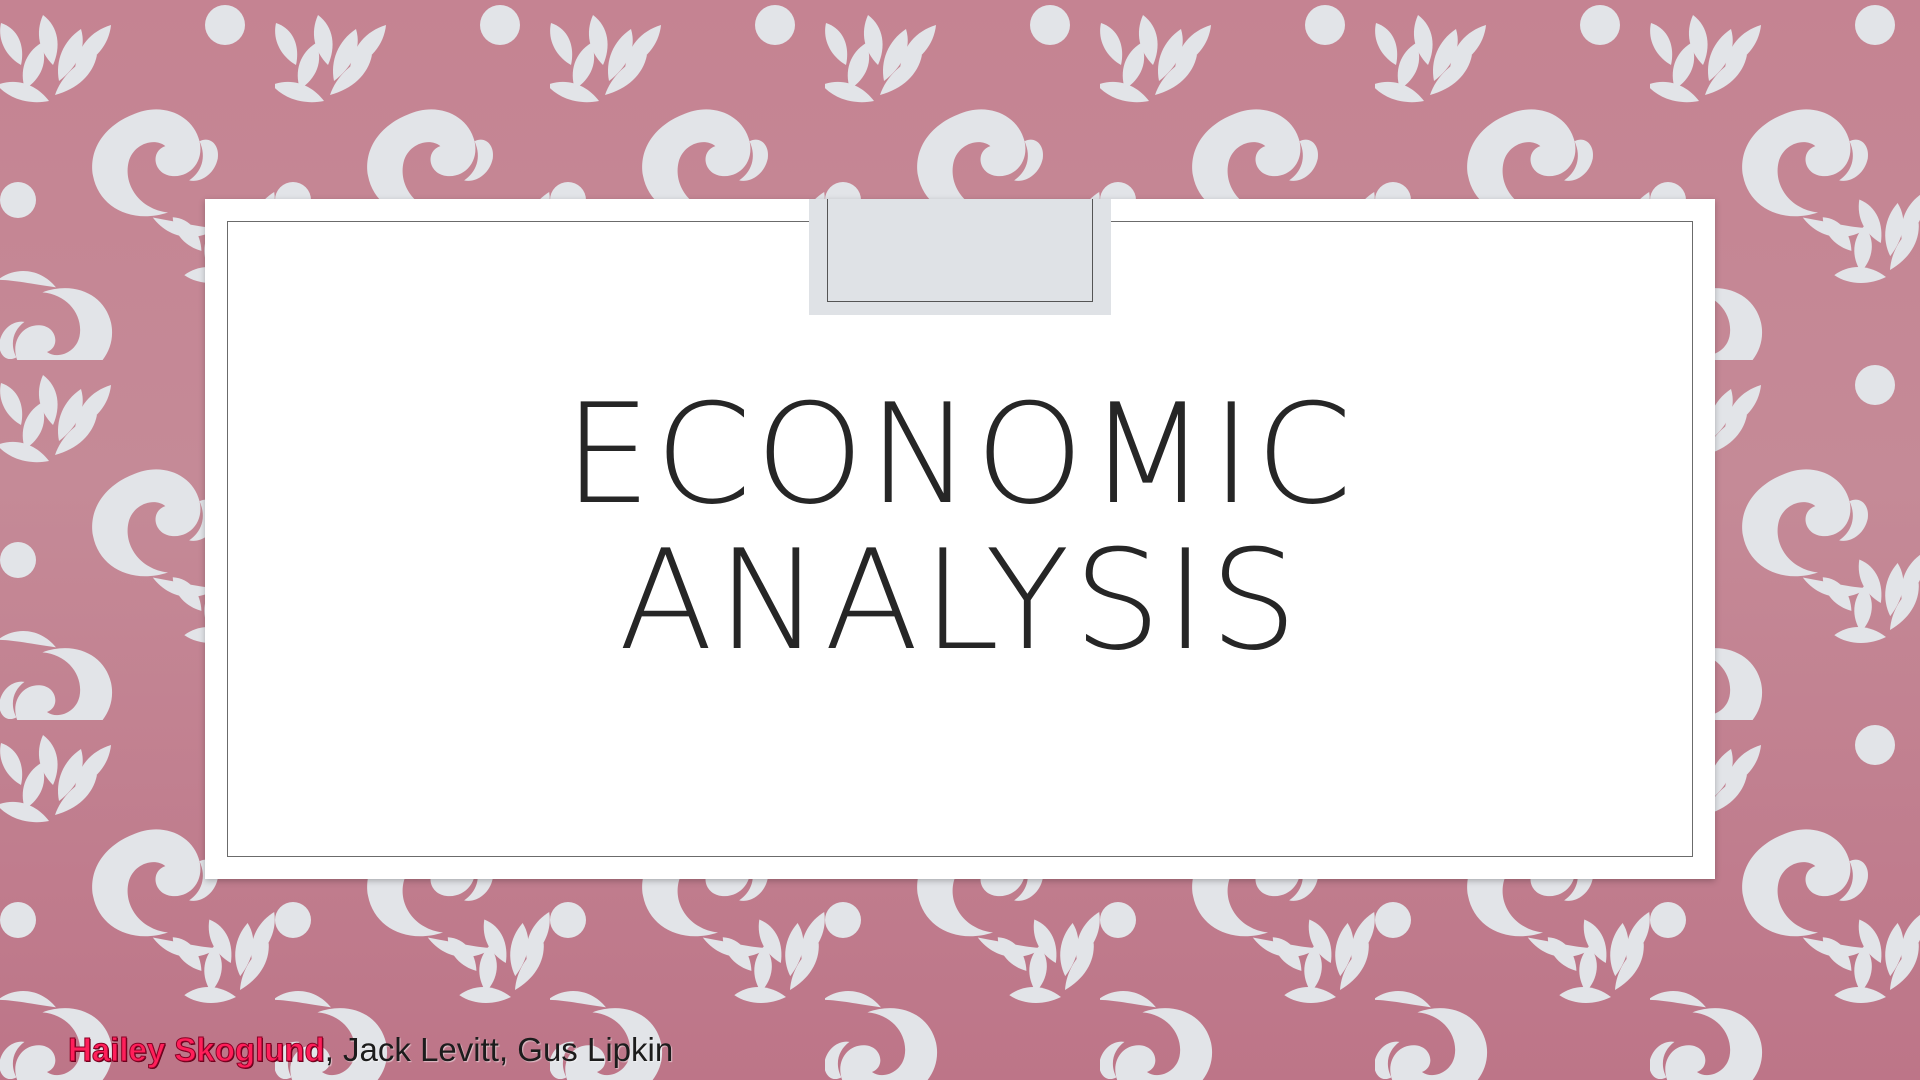 The image size is (1920, 1080). Describe the element at coordinates (197, 1050) in the screenshot. I see `author-highlighted-name: Hailey Skoglund` at that location.